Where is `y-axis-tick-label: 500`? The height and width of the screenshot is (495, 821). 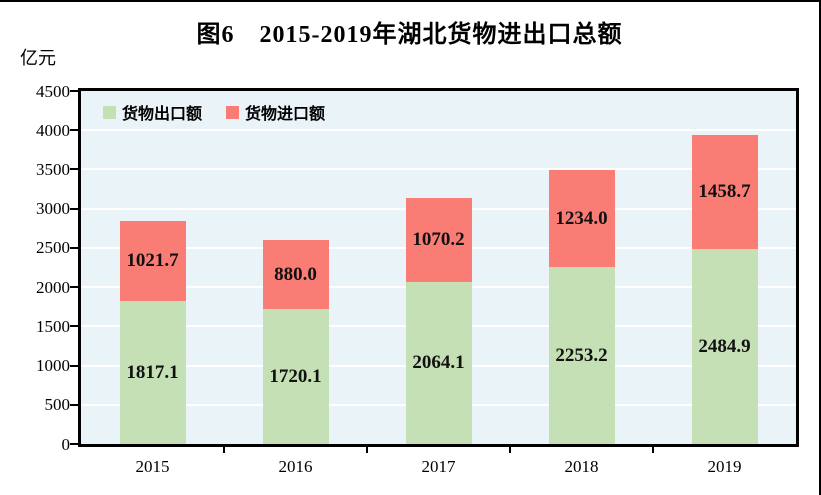
y-axis-tick-label: 500 is located at coordinates (57, 405).